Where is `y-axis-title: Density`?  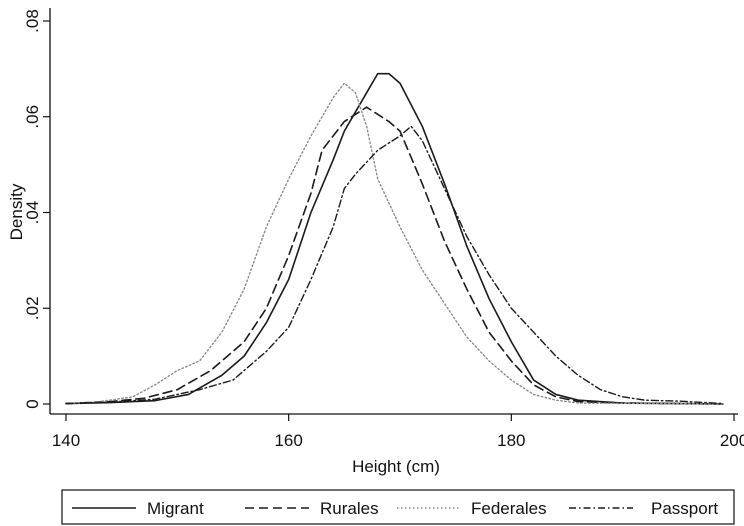 y-axis-title: Density is located at coordinates (16, 211).